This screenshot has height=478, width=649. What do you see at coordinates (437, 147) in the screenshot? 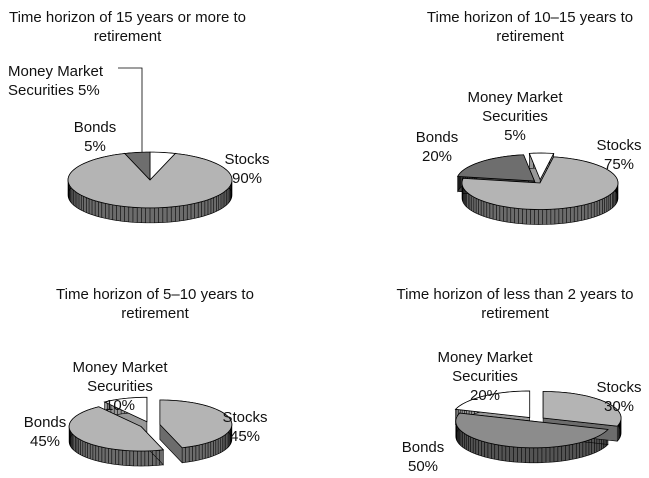
I see `slice-label: Bonds 20%` at bounding box center [437, 147].